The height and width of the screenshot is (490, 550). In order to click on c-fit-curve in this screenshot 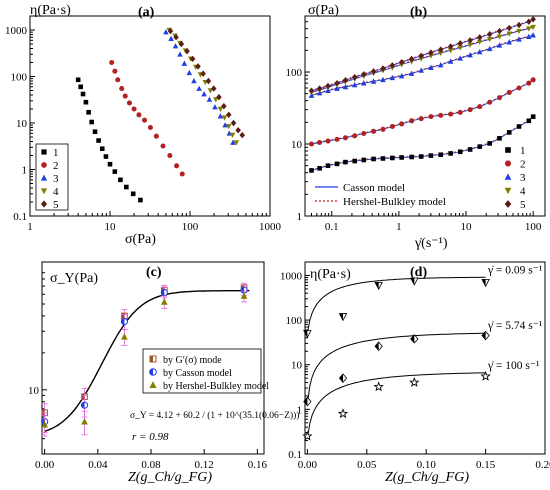, I will do `click(147, 361)`.